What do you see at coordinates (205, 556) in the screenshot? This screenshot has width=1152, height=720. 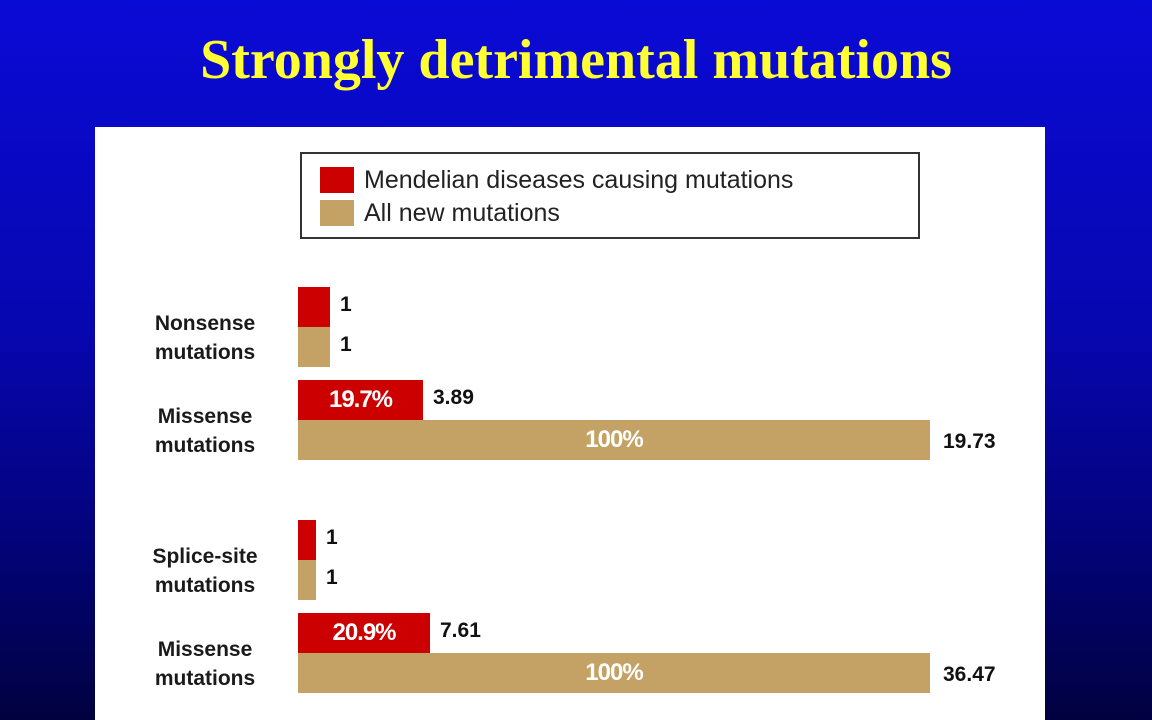 I see `category-label-line: Splice-site` at bounding box center [205, 556].